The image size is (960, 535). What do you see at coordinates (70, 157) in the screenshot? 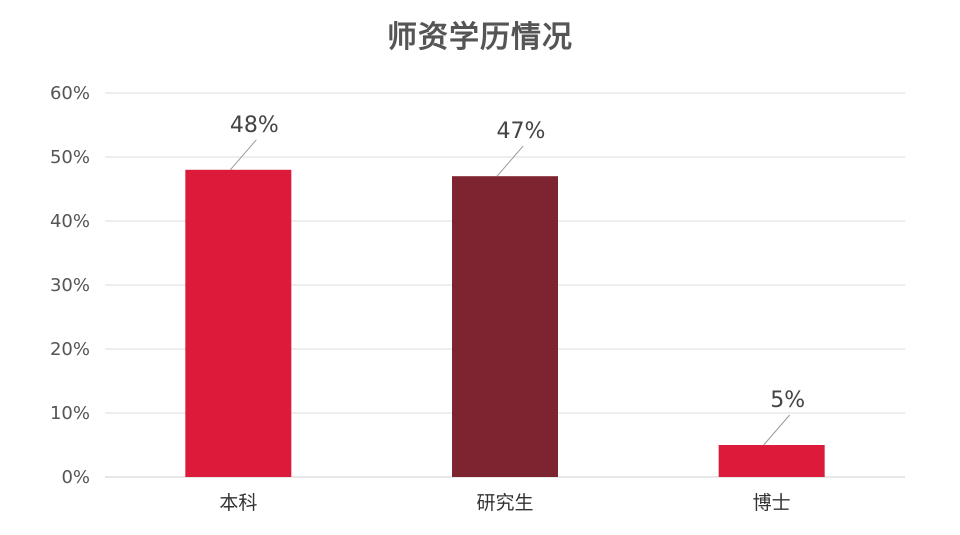
I see `y-tick-label: 50%` at bounding box center [70, 157].